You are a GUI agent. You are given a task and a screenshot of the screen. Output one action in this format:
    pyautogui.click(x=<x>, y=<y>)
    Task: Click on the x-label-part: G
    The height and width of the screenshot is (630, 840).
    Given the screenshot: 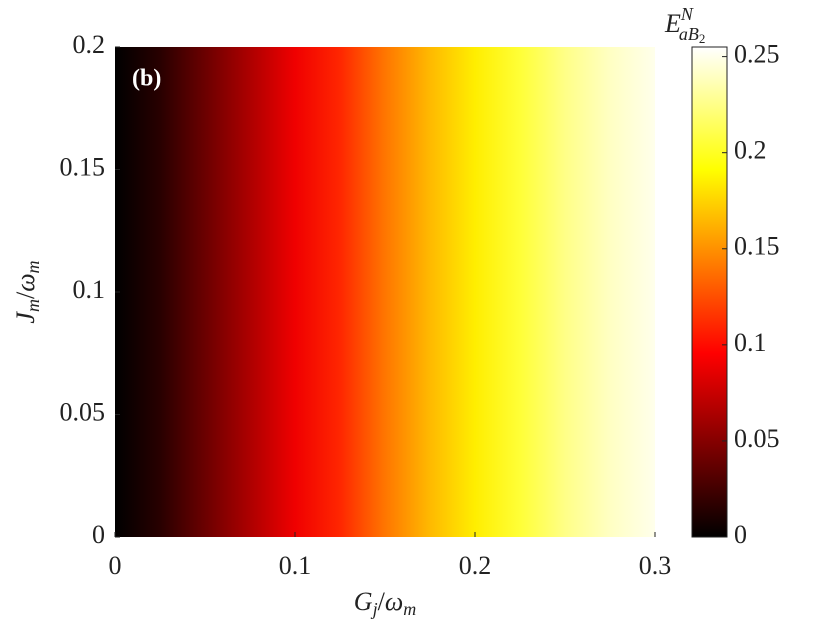 What is the action you would take?
    pyautogui.click(x=363, y=601)
    